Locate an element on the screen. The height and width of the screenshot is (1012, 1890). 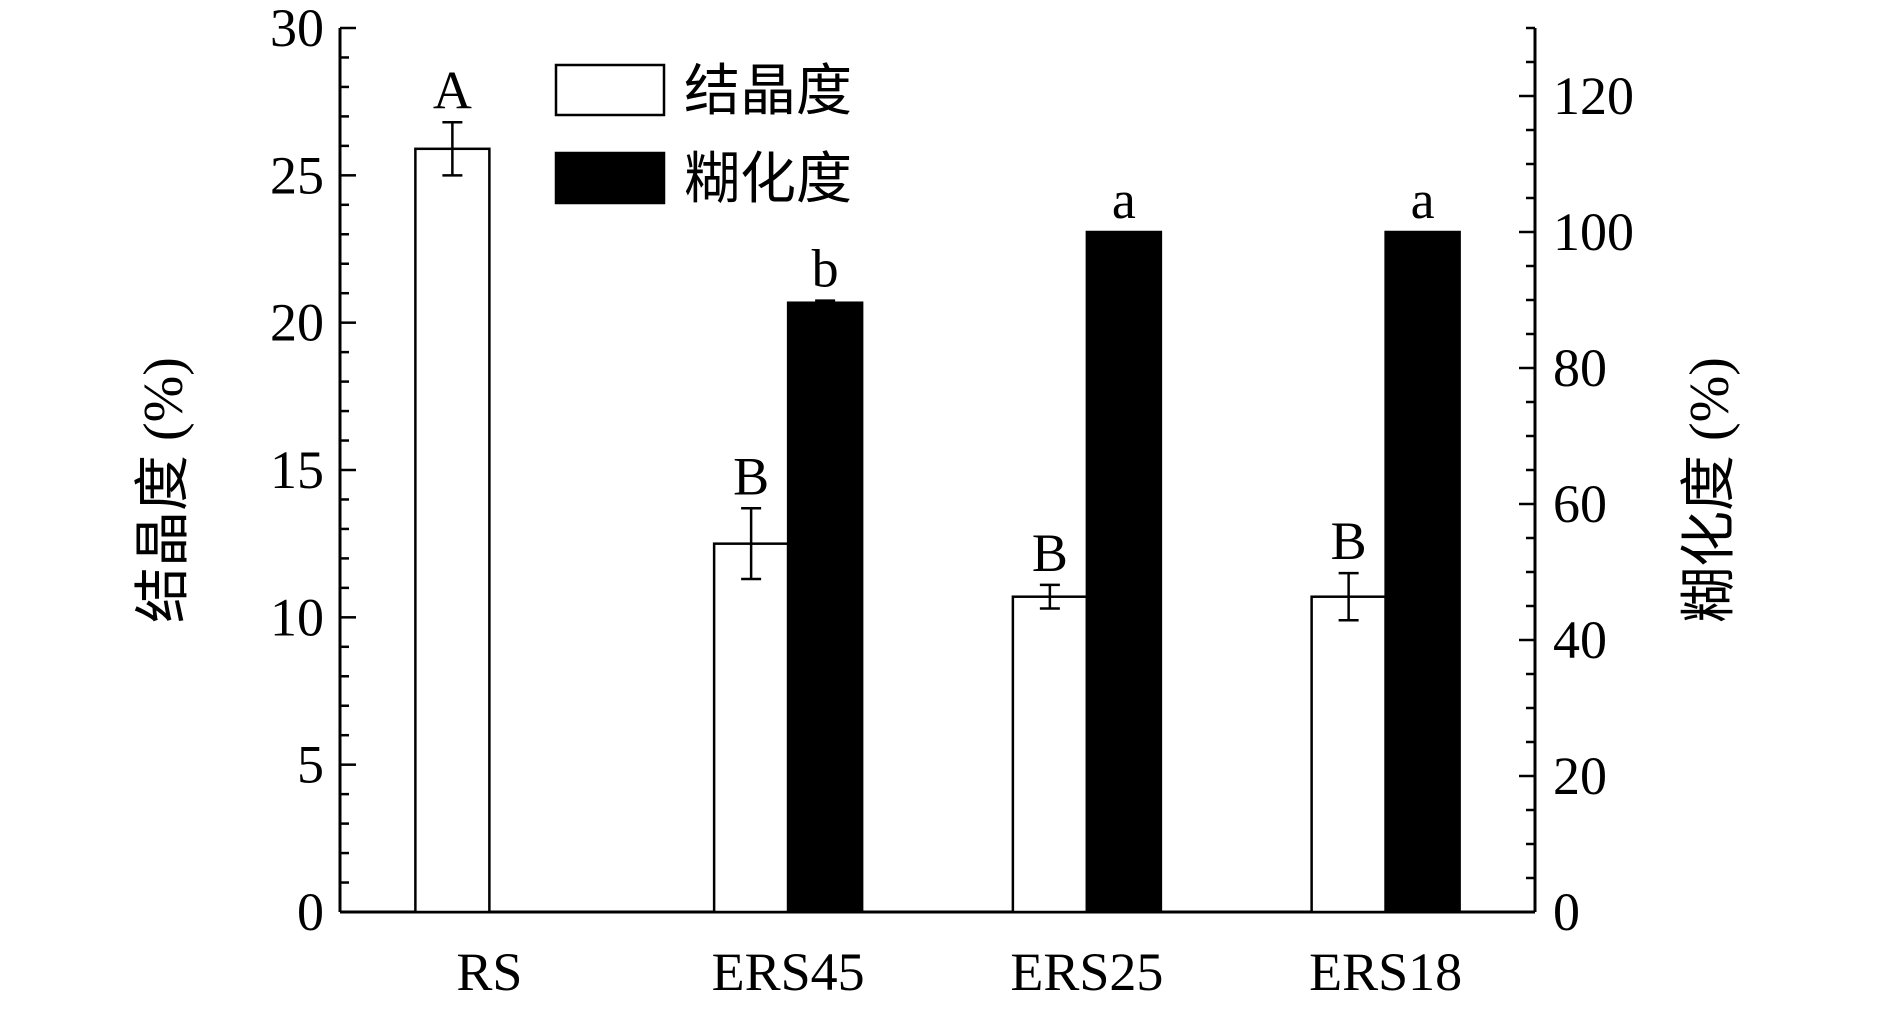
legend-label-crystallinity: 结晶度 is located at coordinates (768, 92).